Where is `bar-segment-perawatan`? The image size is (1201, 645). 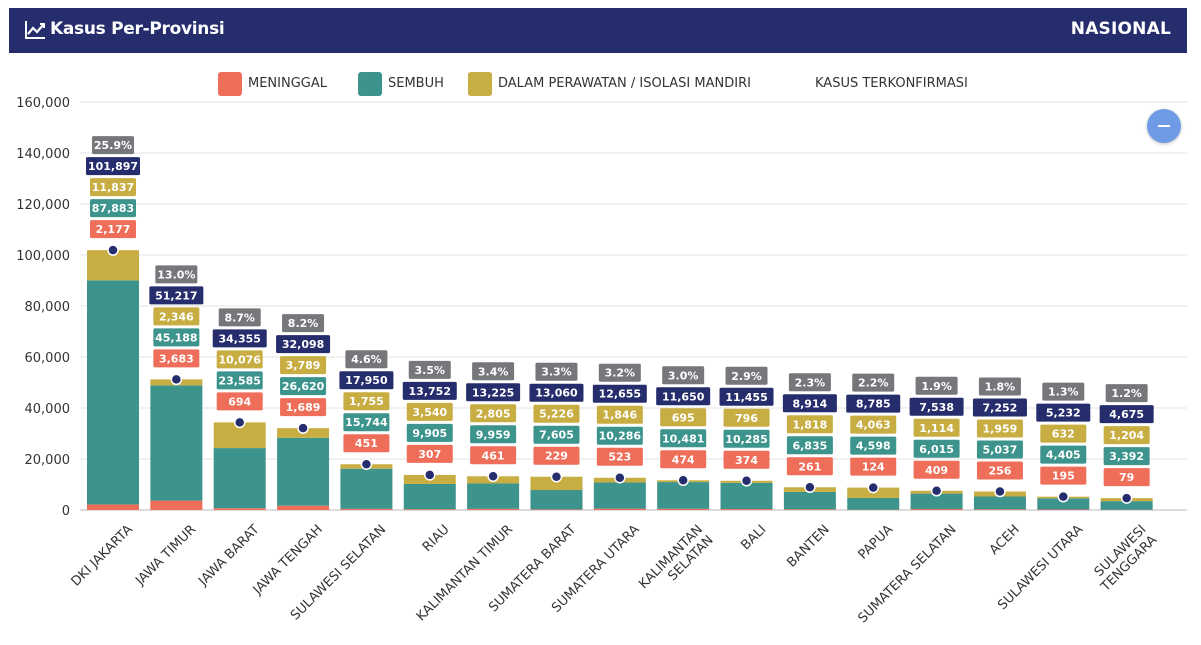
bar-segment-perawatan is located at coordinates (556, 483).